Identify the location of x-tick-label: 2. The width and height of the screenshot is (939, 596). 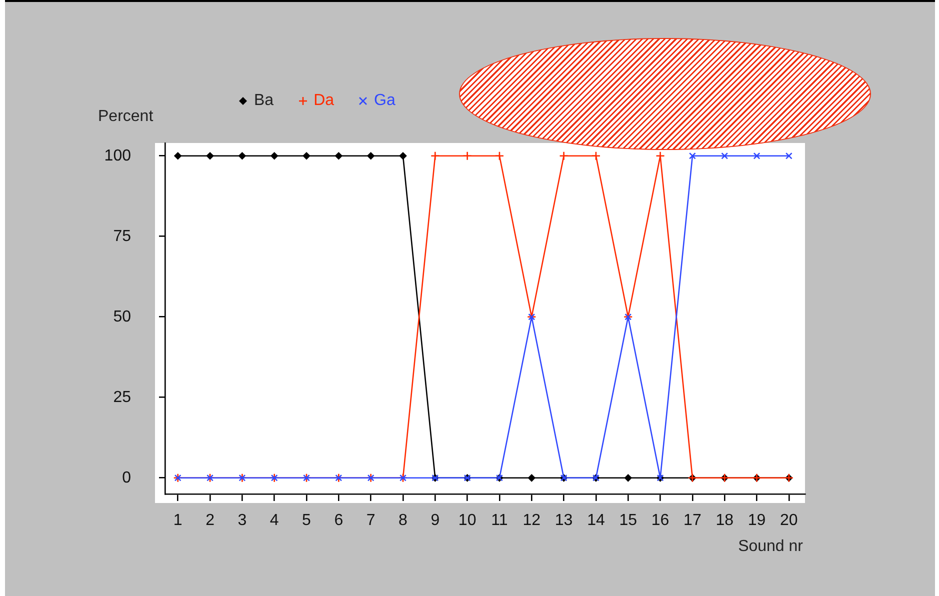
(210, 521).